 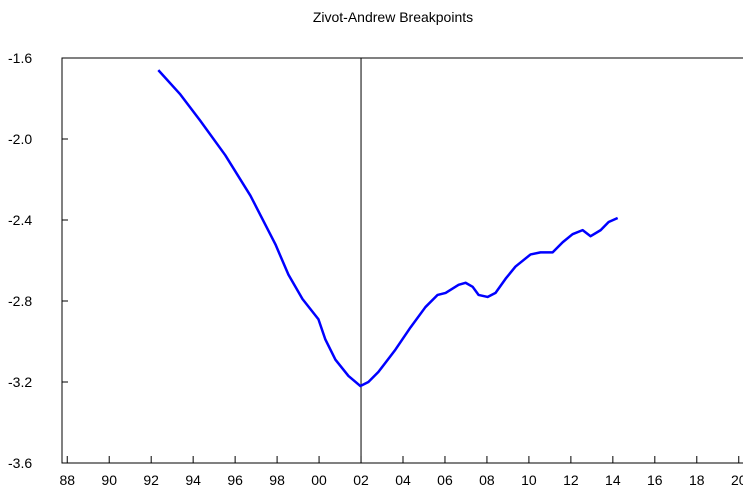 What do you see at coordinates (20, 463) in the screenshot?
I see `y-tick-label: -3.6` at bounding box center [20, 463].